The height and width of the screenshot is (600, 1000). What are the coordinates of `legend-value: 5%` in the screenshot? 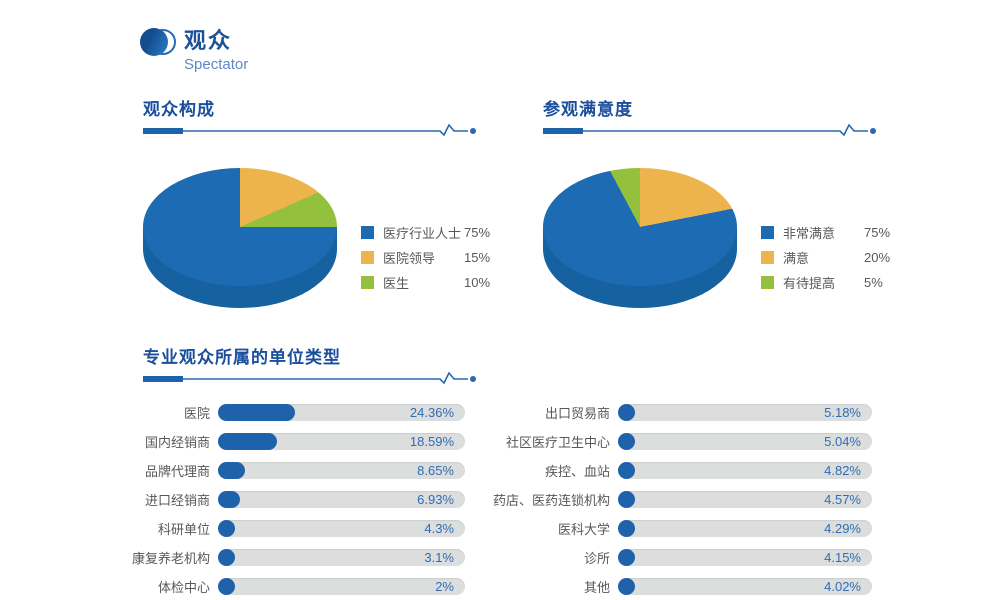 It's located at (873, 282).